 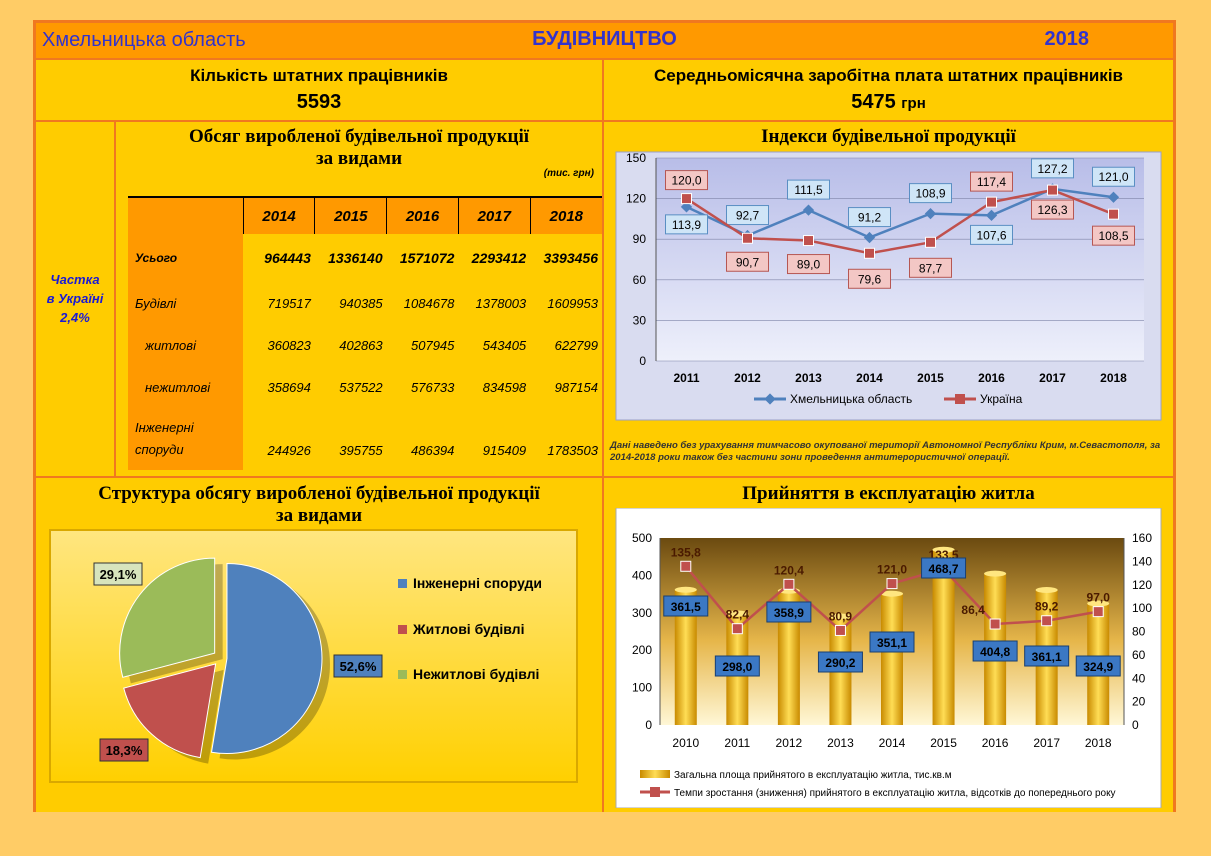 What do you see at coordinates (501, 303) in the screenshot?
I see `table-cell: 1378003` at bounding box center [501, 303].